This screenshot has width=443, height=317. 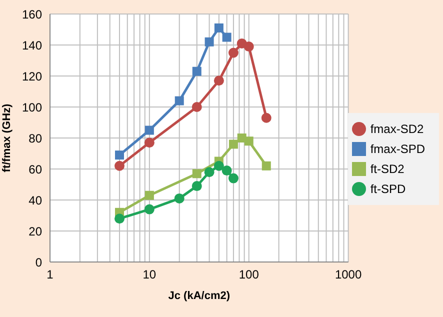 What do you see at coordinates (397, 129) in the screenshot?
I see `legend-label: fmax-SD2` at bounding box center [397, 129].